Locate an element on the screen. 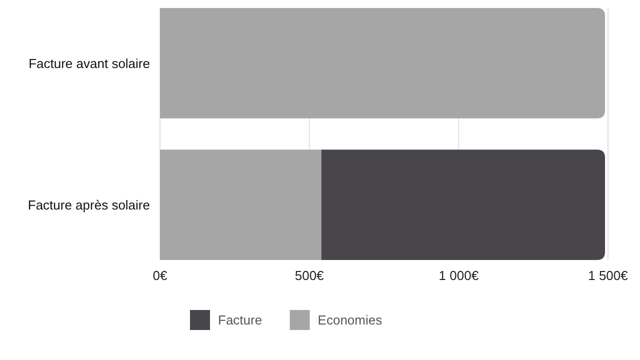 This screenshot has height=360, width=640. x-tick-label: 500€ is located at coordinates (309, 275).